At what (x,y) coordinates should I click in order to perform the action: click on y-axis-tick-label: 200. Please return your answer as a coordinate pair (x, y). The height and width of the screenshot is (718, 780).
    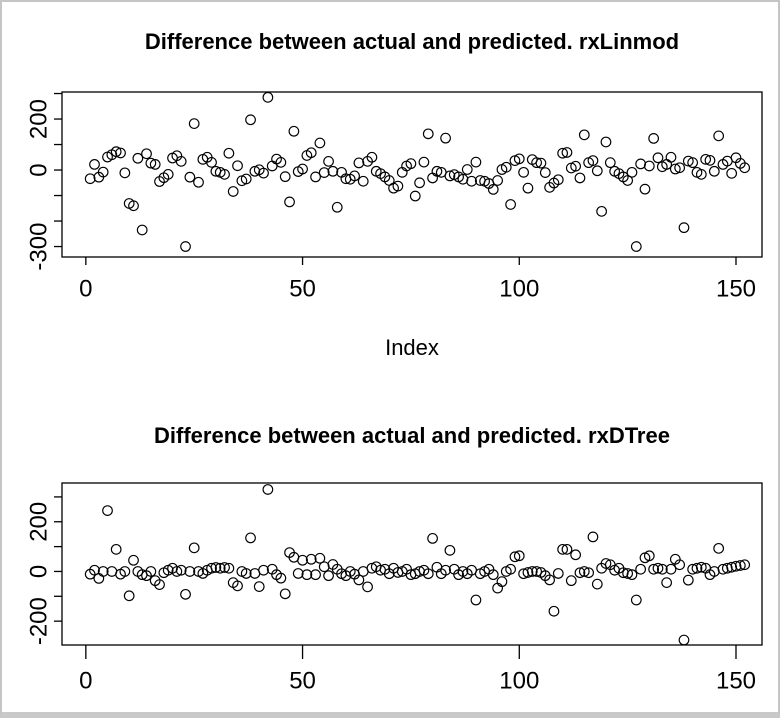
    Looking at the image, I should click on (39, 522).